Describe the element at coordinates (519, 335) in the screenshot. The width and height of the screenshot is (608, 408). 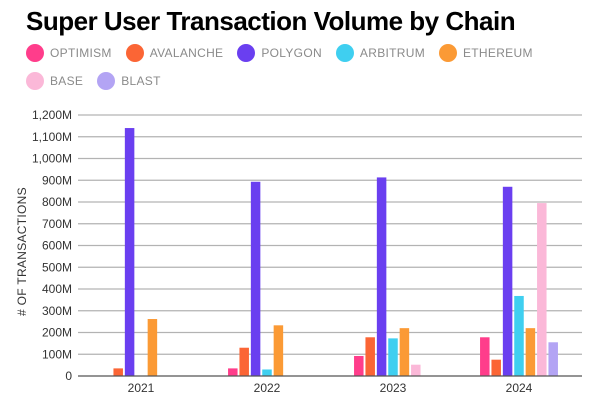
I see `bar-arbitrum-2024` at that location.